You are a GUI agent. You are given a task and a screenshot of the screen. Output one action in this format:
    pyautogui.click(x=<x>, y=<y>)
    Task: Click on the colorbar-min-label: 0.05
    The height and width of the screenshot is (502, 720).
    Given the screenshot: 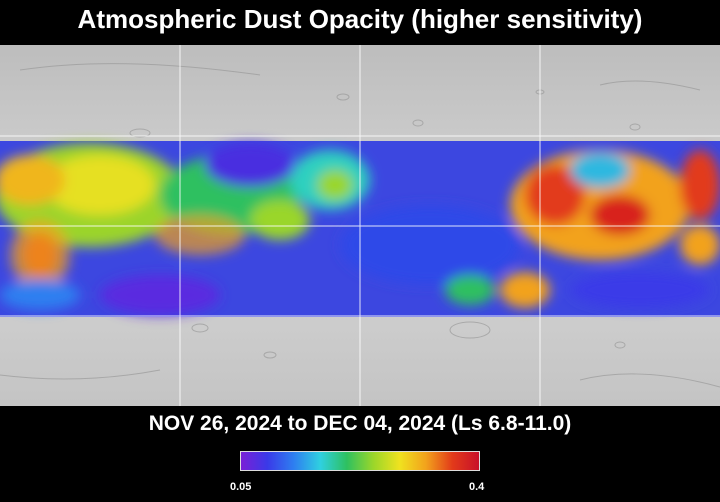 What is the action you would take?
    pyautogui.click(x=241, y=487)
    